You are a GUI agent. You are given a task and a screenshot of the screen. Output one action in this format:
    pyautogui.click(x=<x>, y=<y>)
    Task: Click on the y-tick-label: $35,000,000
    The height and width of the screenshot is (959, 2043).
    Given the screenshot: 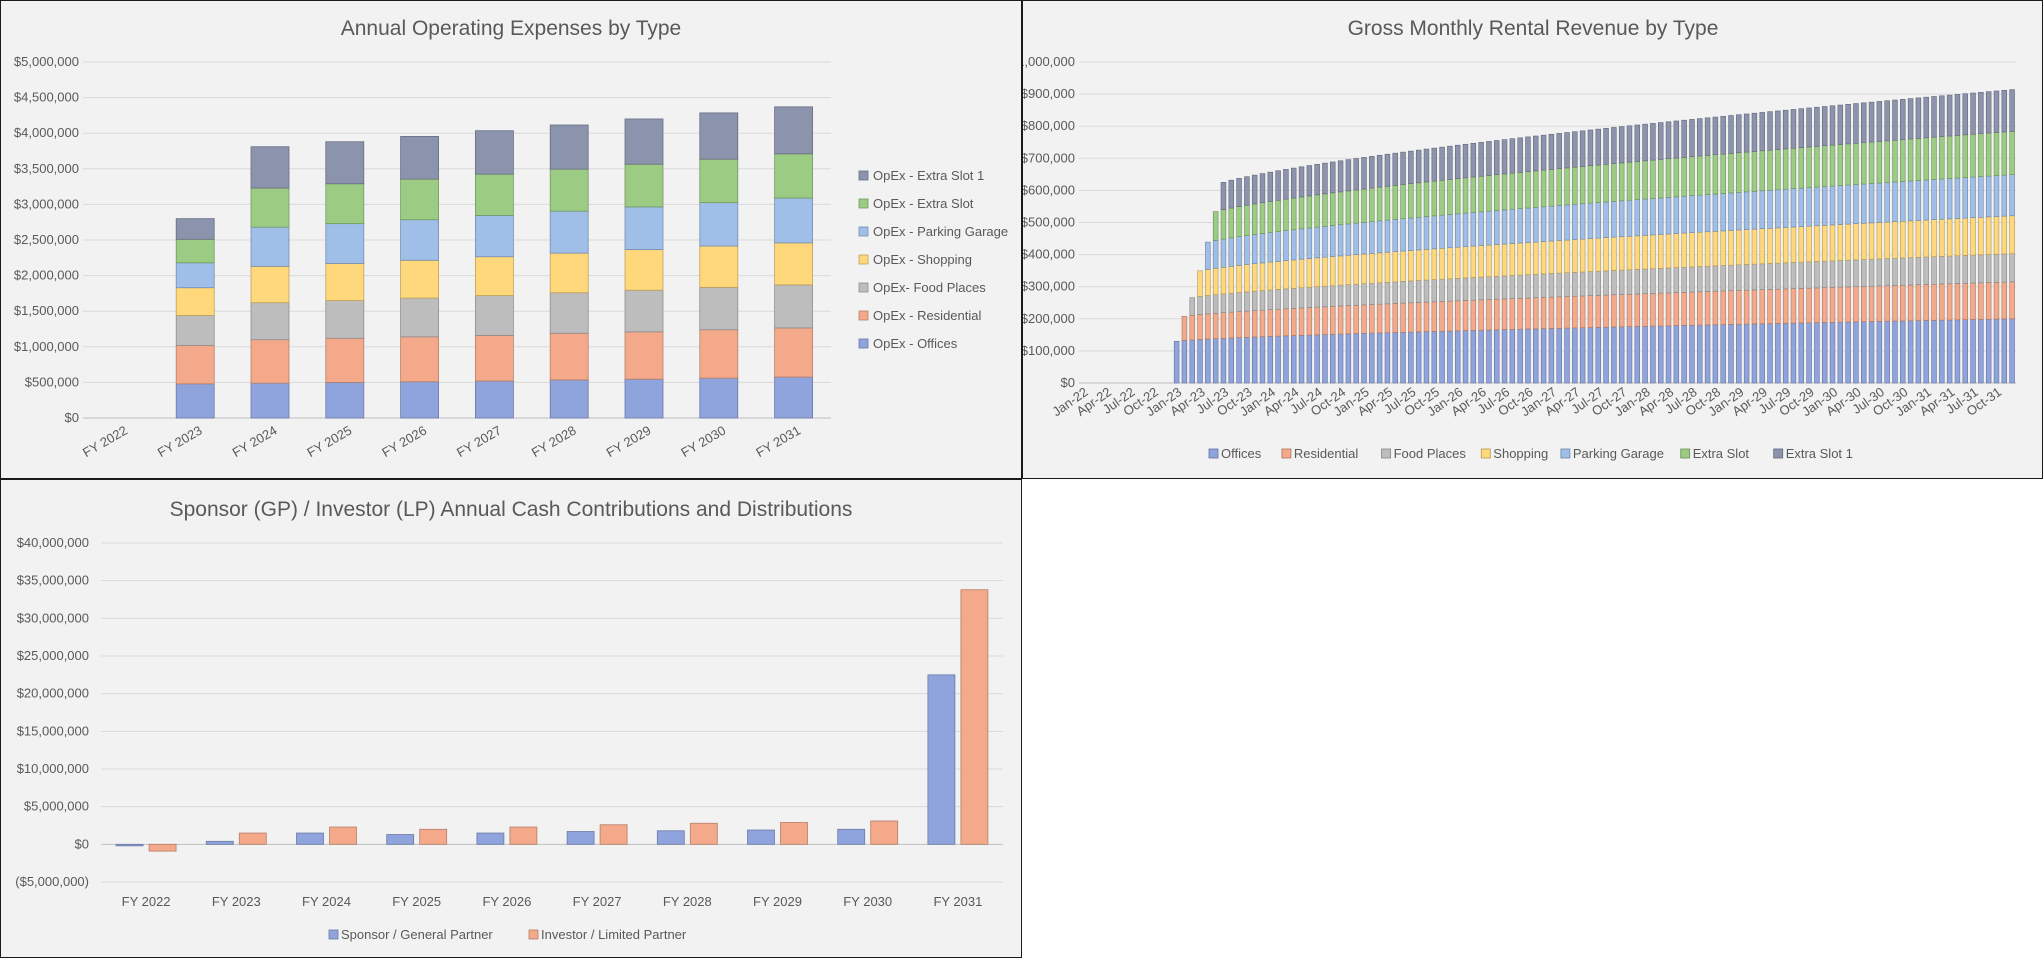 What is the action you would take?
    pyautogui.click(x=53, y=580)
    